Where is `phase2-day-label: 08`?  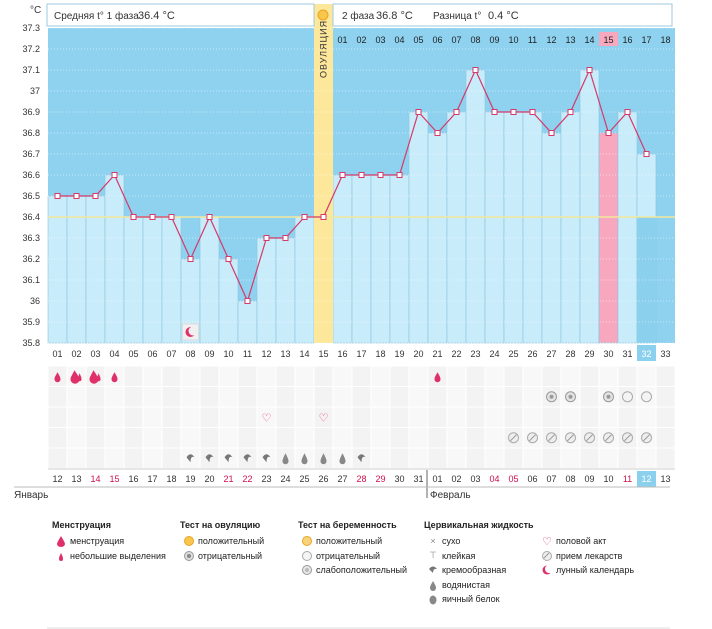 phase2-day-label: 08 is located at coordinates (475, 40).